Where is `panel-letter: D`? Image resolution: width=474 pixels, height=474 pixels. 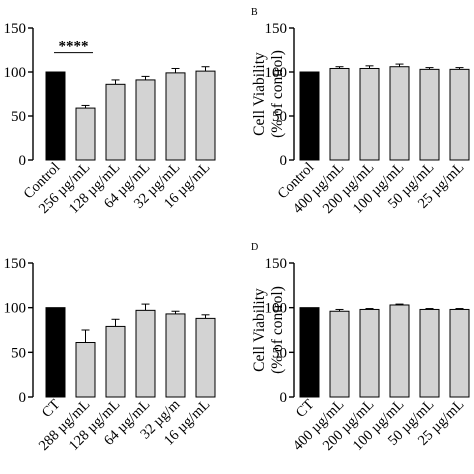 panel-letter: D is located at coordinates (254, 247).